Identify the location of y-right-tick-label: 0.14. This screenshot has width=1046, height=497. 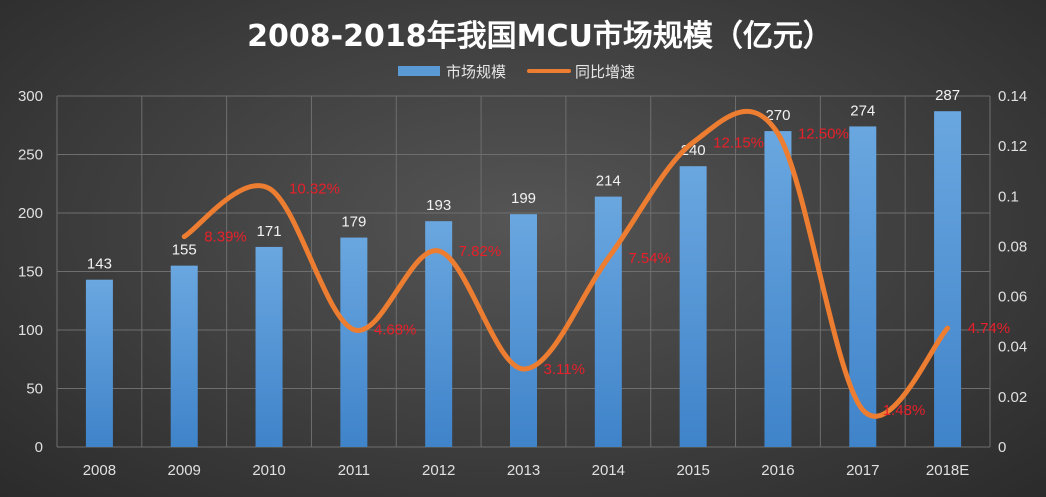
(1012, 96).